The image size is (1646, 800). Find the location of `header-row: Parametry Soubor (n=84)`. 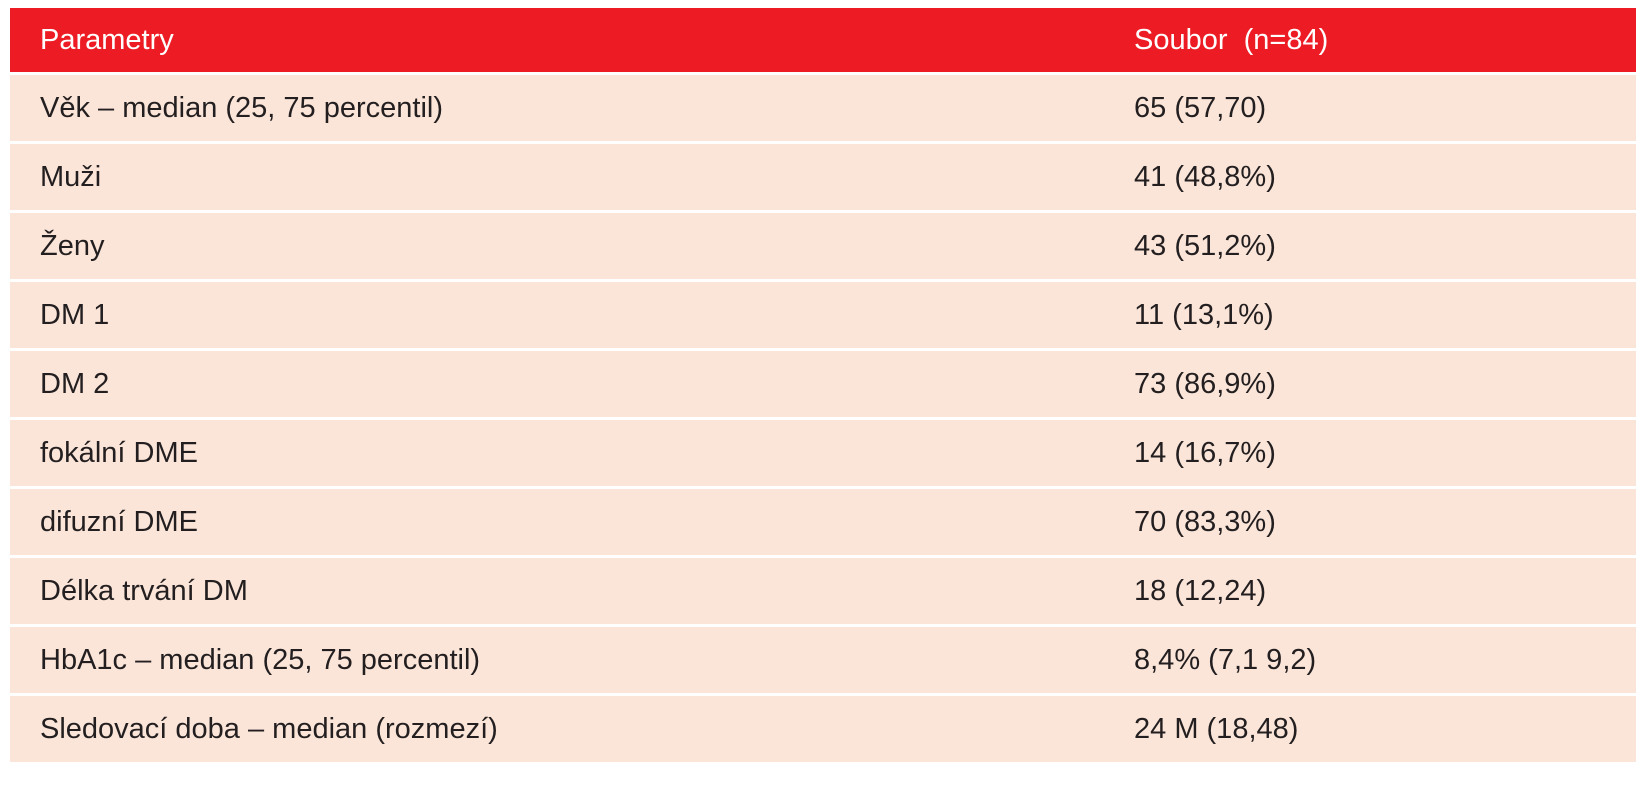

header-row: Parametry Soubor (n=84) is located at coordinates (823, 41).